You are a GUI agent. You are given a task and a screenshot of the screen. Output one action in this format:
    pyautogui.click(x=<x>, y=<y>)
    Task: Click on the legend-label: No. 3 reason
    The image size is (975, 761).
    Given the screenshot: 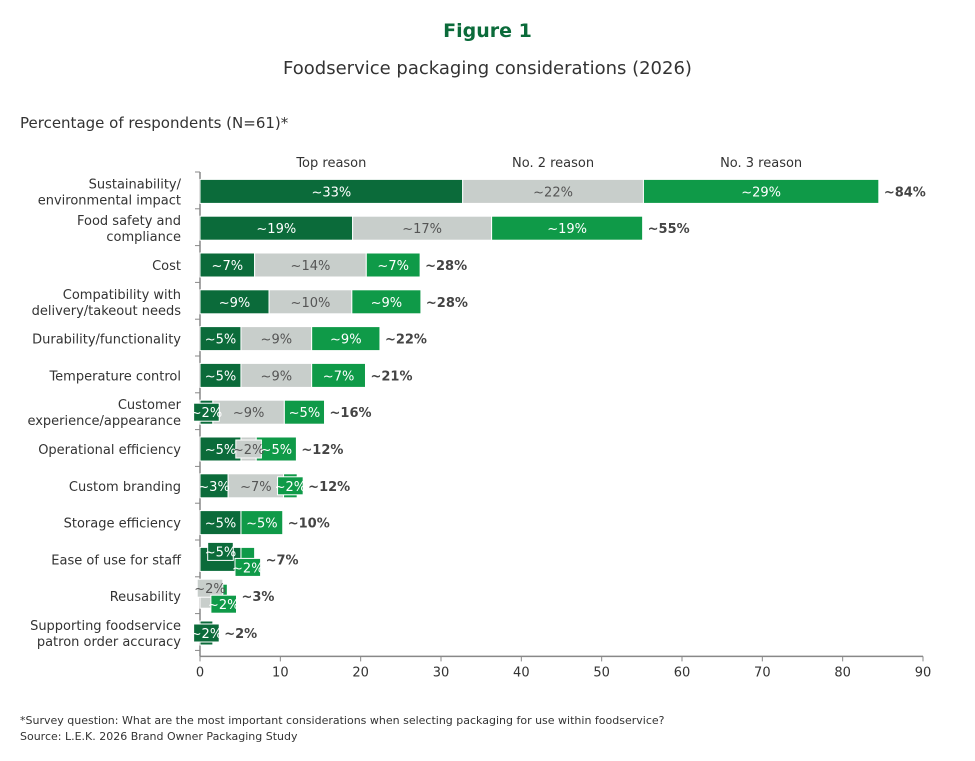 What is the action you would take?
    pyautogui.click(x=761, y=163)
    